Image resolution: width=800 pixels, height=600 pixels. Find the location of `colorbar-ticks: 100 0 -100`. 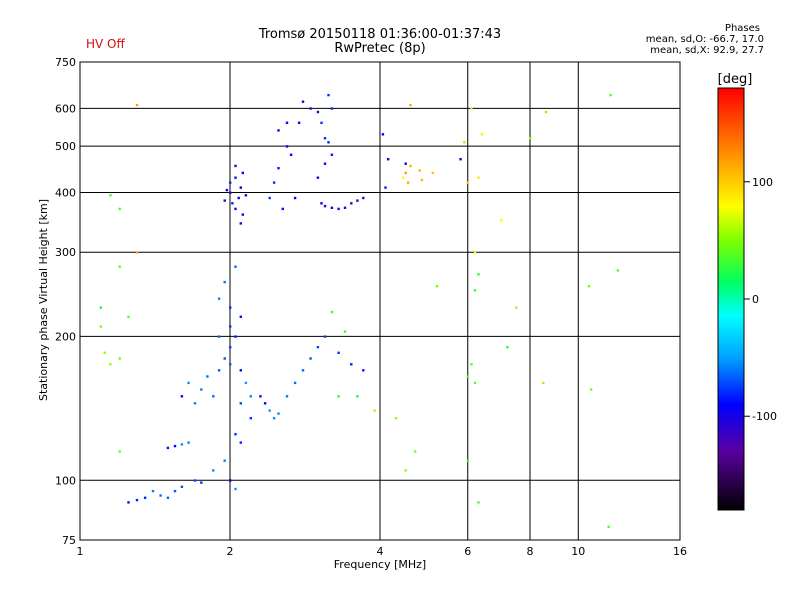

colorbar-ticks: 100 0 -100 is located at coordinates (760, 299).